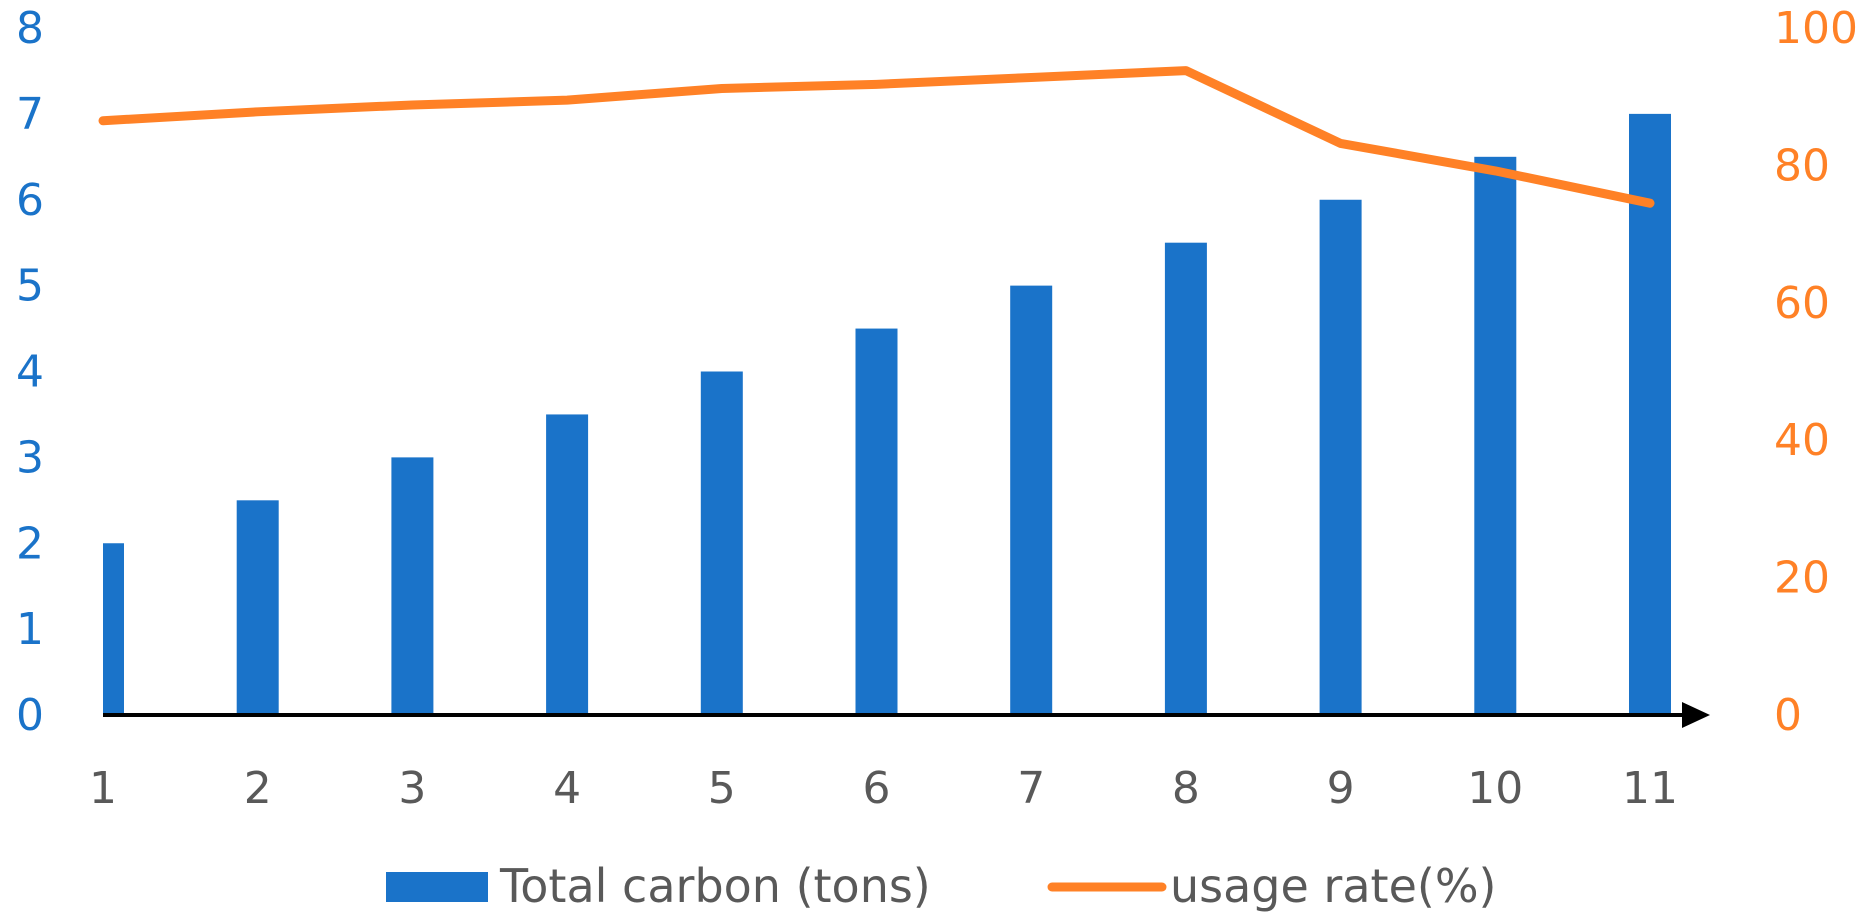  Describe the element at coordinates (1341, 788) in the screenshot. I see `x-tick-label: 9` at that location.